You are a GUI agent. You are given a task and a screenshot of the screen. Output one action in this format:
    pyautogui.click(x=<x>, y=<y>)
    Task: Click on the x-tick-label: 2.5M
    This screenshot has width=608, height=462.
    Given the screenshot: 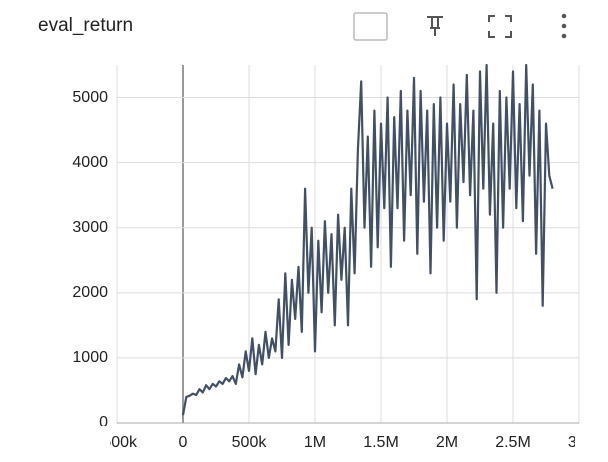 What is the action you would take?
    pyautogui.click(x=513, y=442)
    